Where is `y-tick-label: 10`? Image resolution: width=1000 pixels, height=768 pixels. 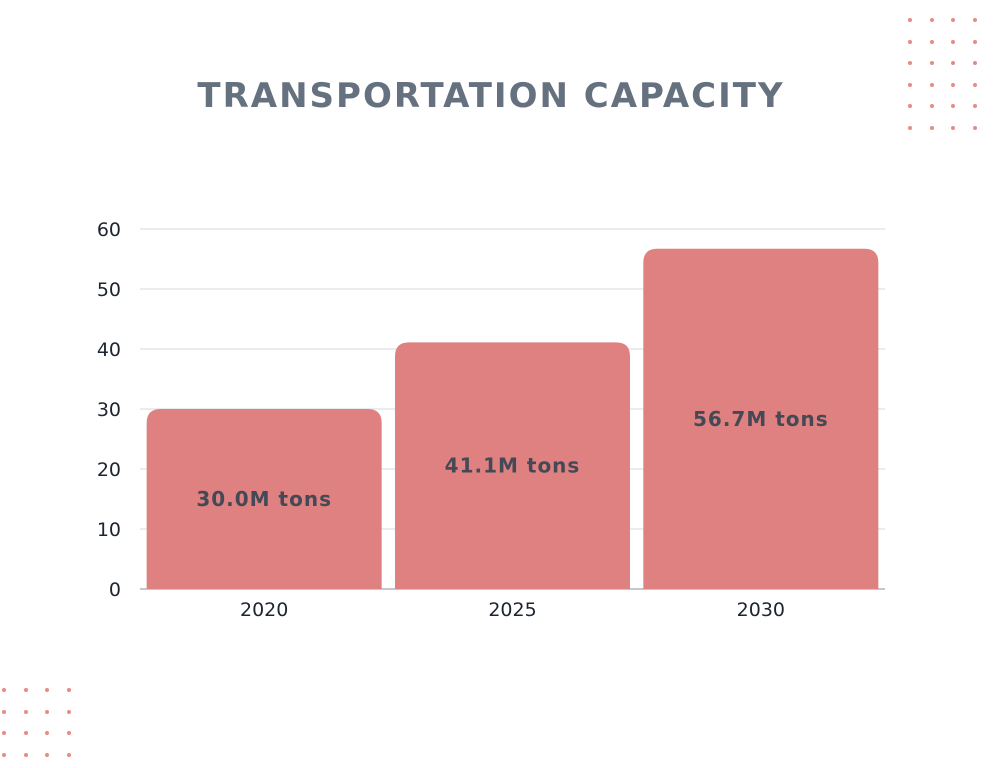
y-tick-label: 10 is located at coordinates (109, 530).